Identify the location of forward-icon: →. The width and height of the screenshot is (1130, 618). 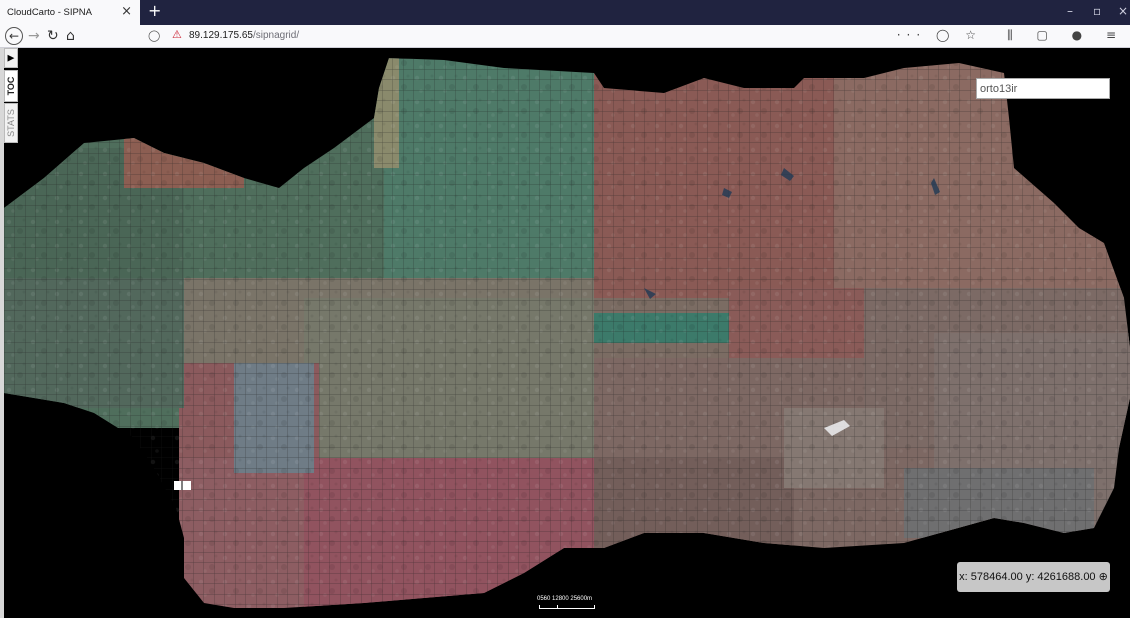
(34, 36).